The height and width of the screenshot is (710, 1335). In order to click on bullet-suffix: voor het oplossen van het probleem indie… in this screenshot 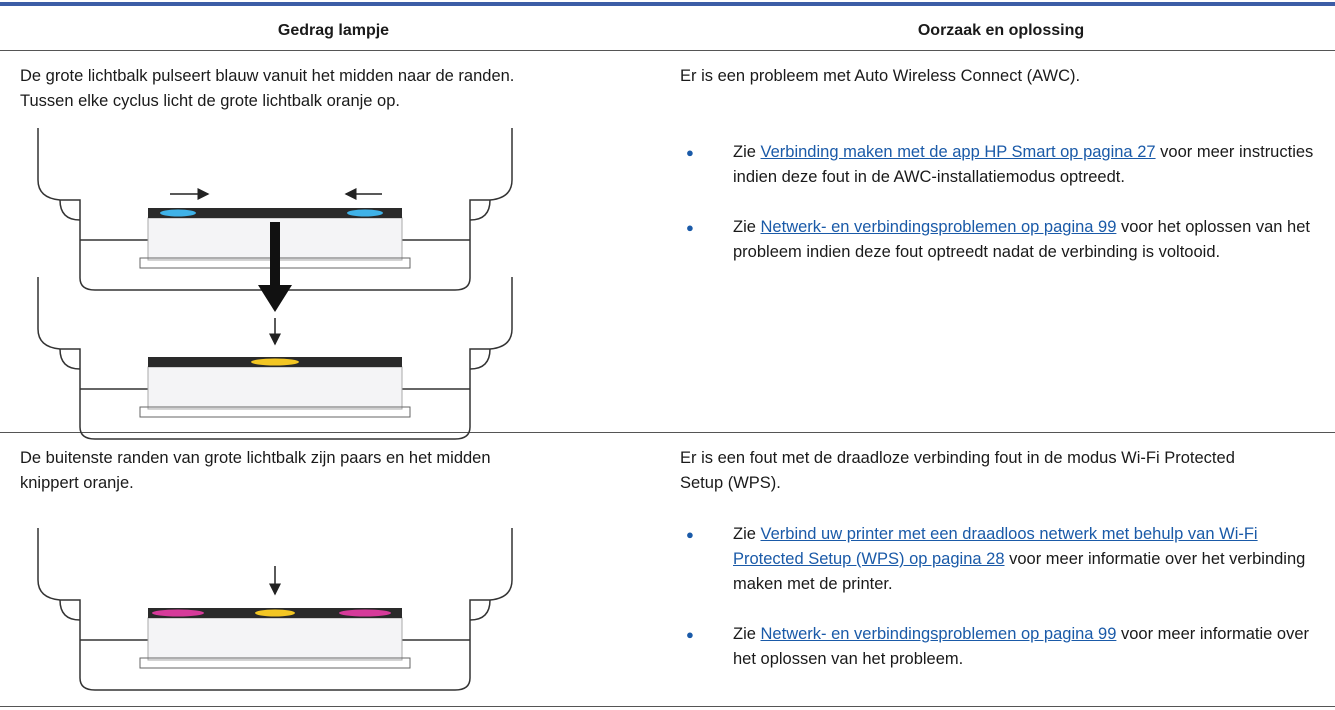, I will do `click(1021, 239)`.